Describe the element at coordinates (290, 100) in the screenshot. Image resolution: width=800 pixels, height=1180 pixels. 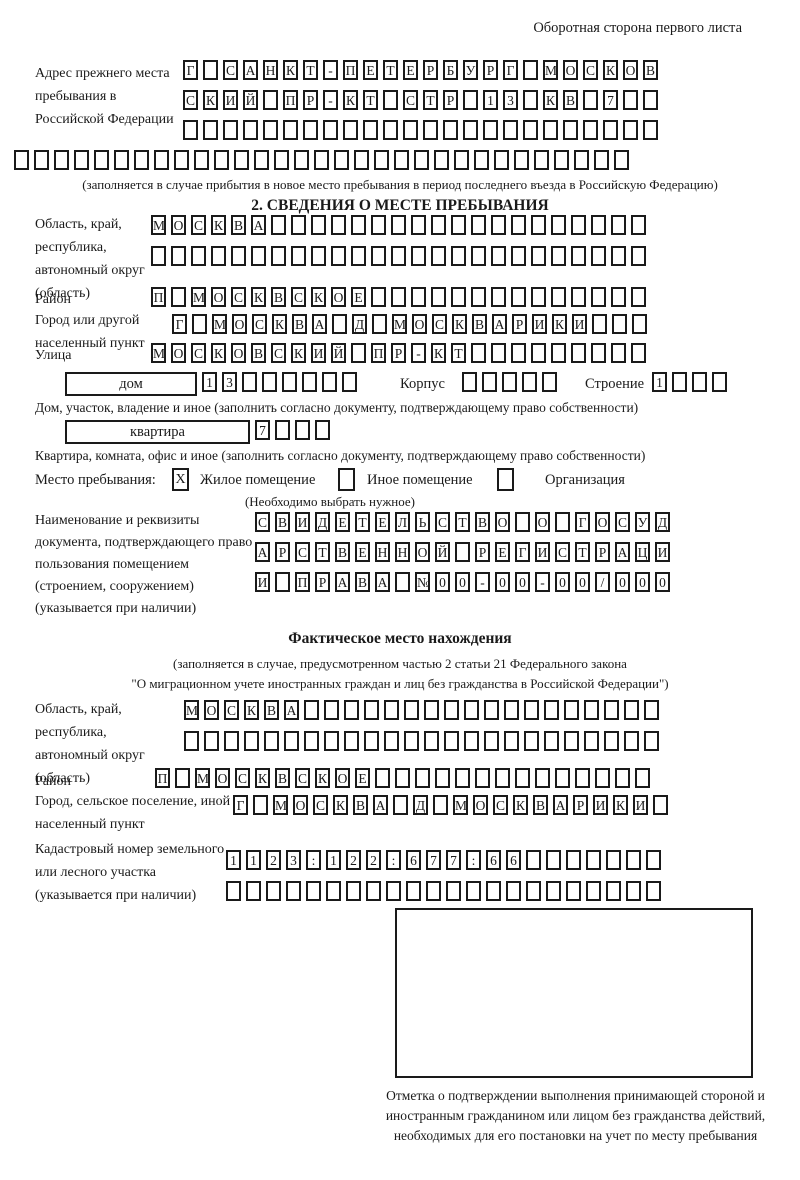
I see `char-box: П` at that location.